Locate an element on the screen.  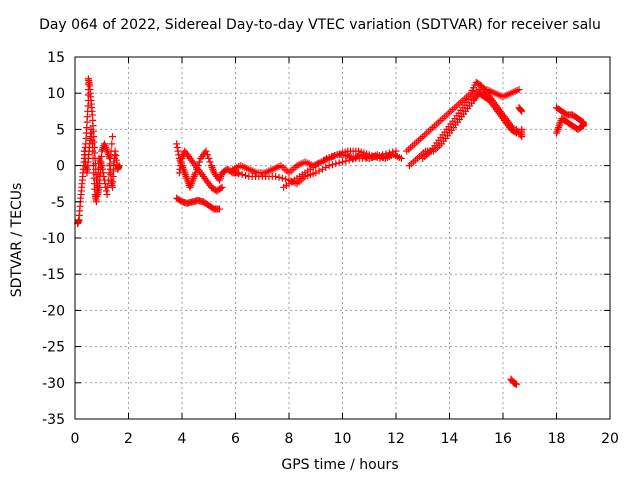
x-tick-label: 20 is located at coordinates (610, 439).